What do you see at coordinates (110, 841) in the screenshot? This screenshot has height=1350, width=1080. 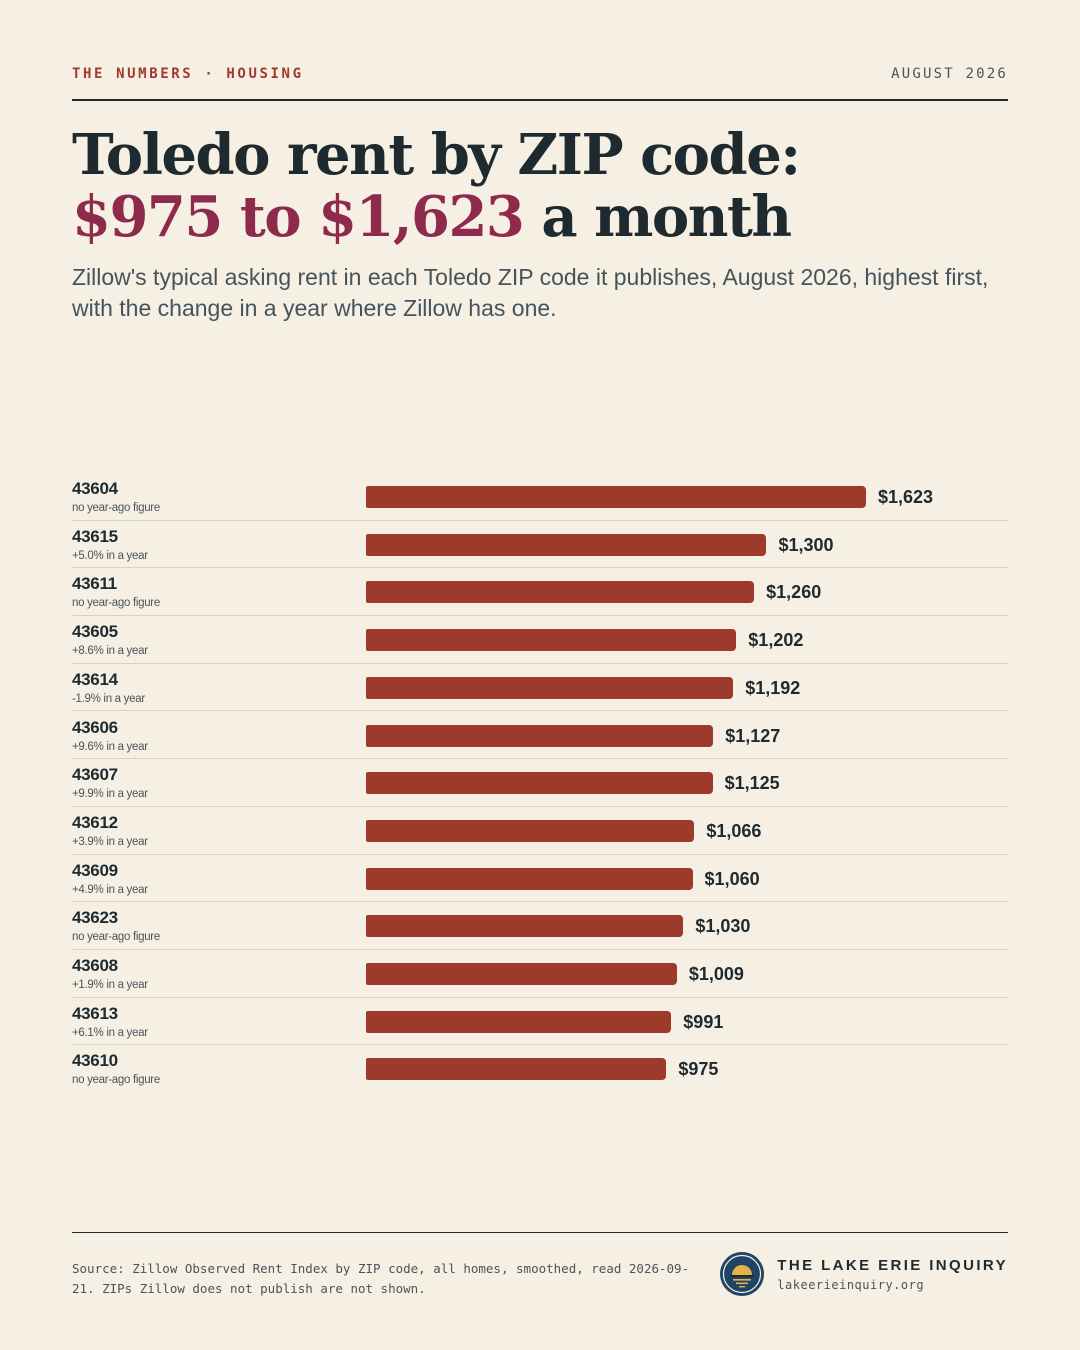 I see `year-change-label: +3.9% in a year` at bounding box center [110, 841].